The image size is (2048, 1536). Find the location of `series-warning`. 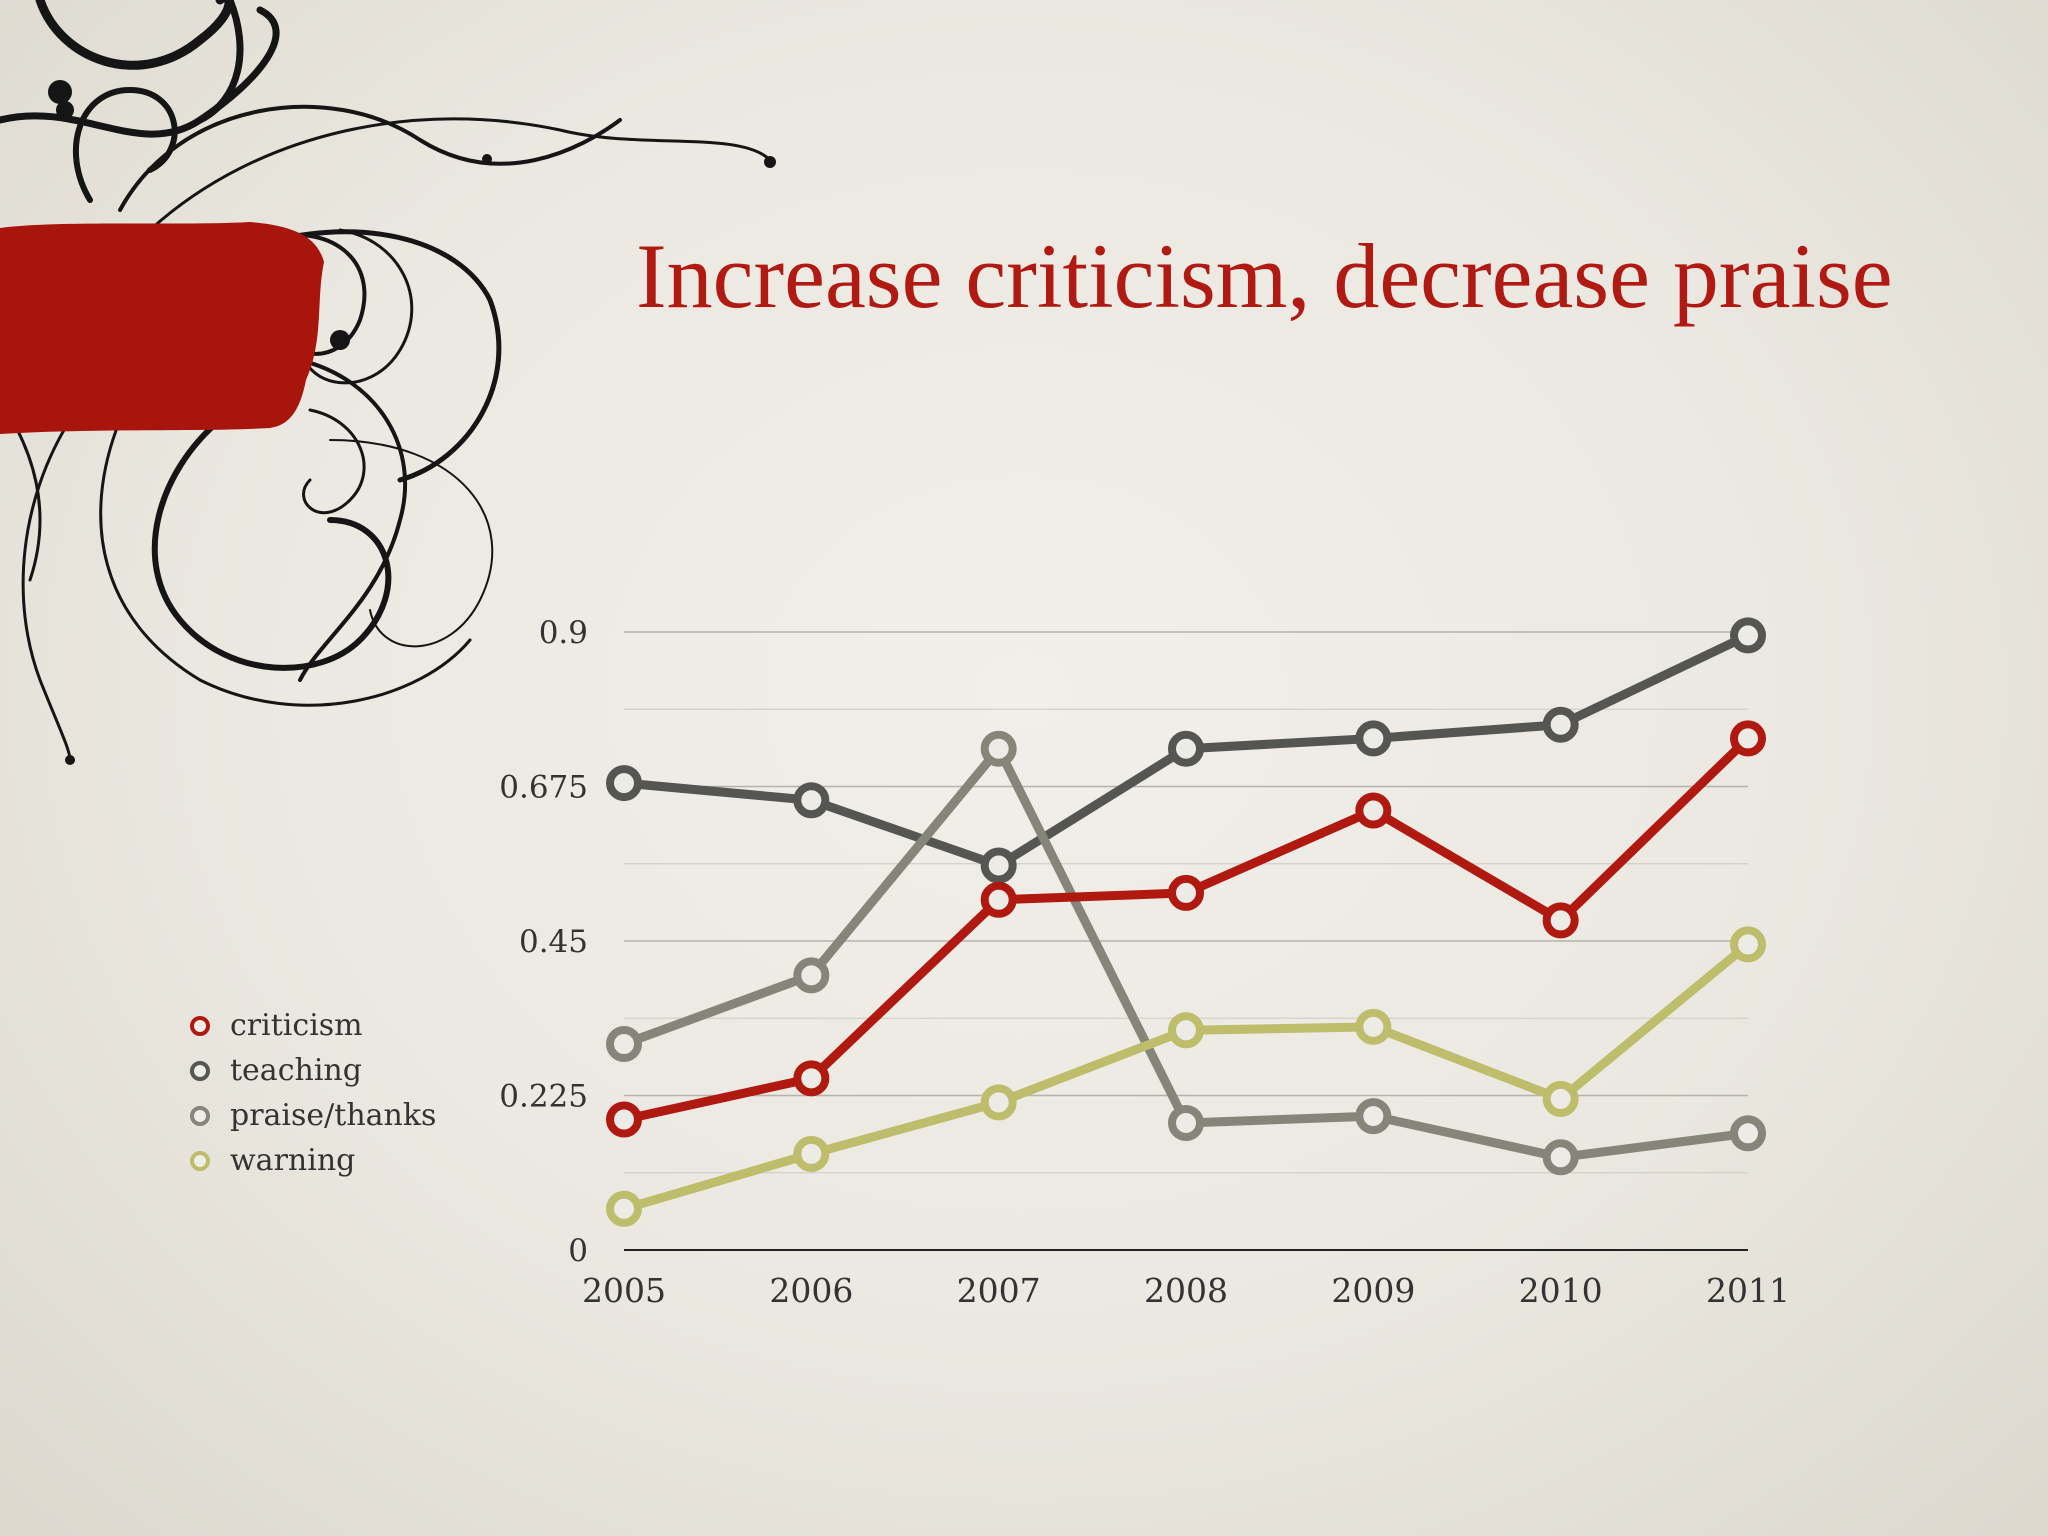

series-warning is located at coordinates (1186, 1076).